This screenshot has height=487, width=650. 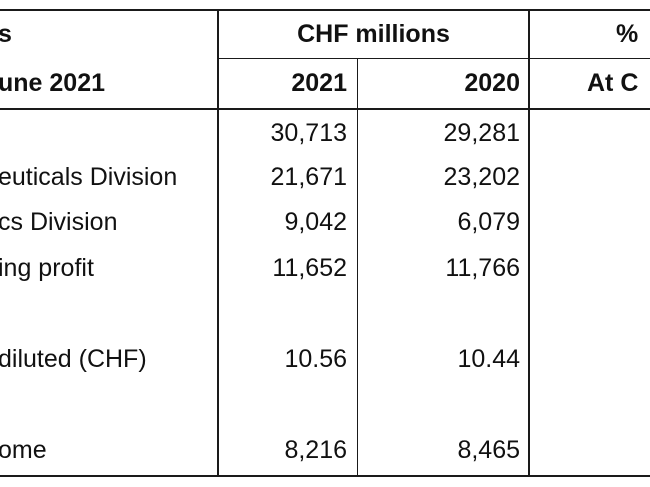 I want to click on header-group-underline, so click(x=434, y=58).